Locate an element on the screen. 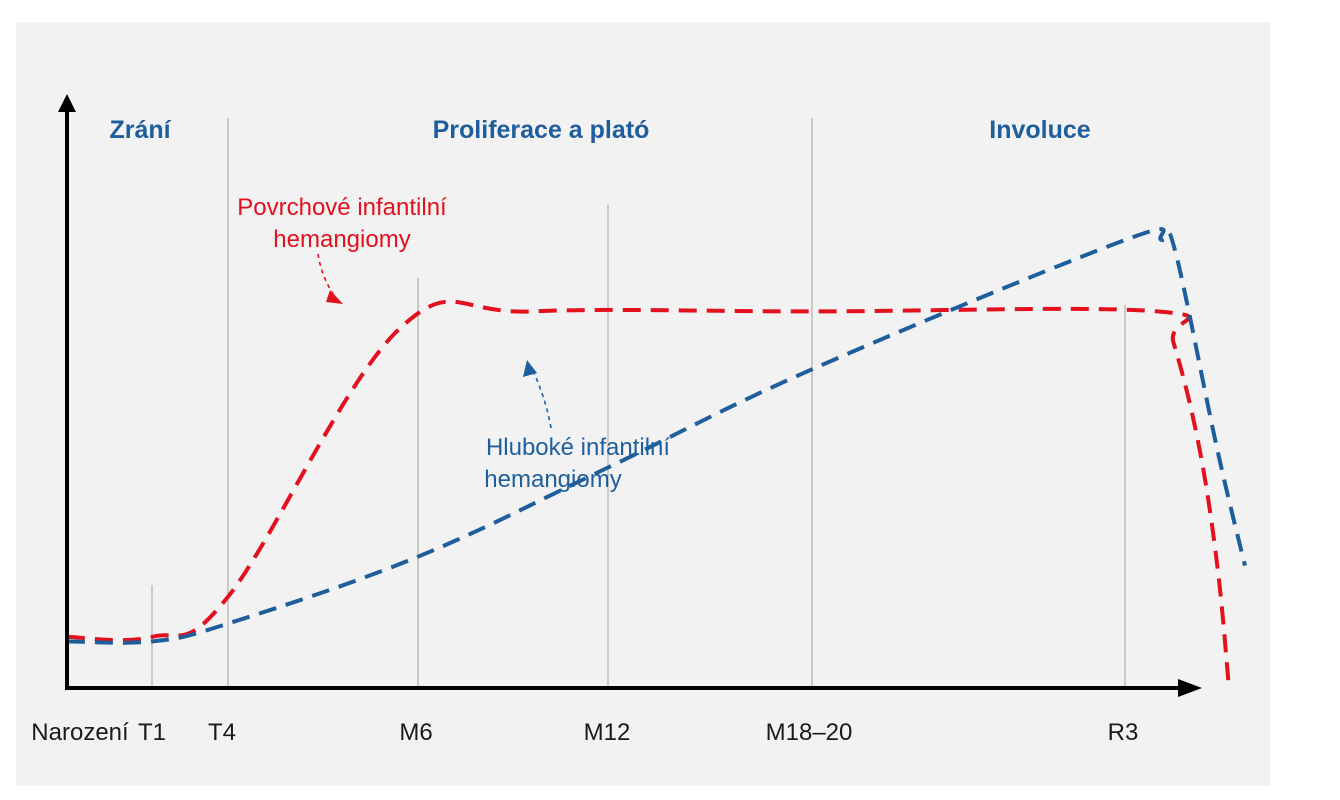  annotation-deep-line2: hemangiomy is located at coordinates (552, 479).